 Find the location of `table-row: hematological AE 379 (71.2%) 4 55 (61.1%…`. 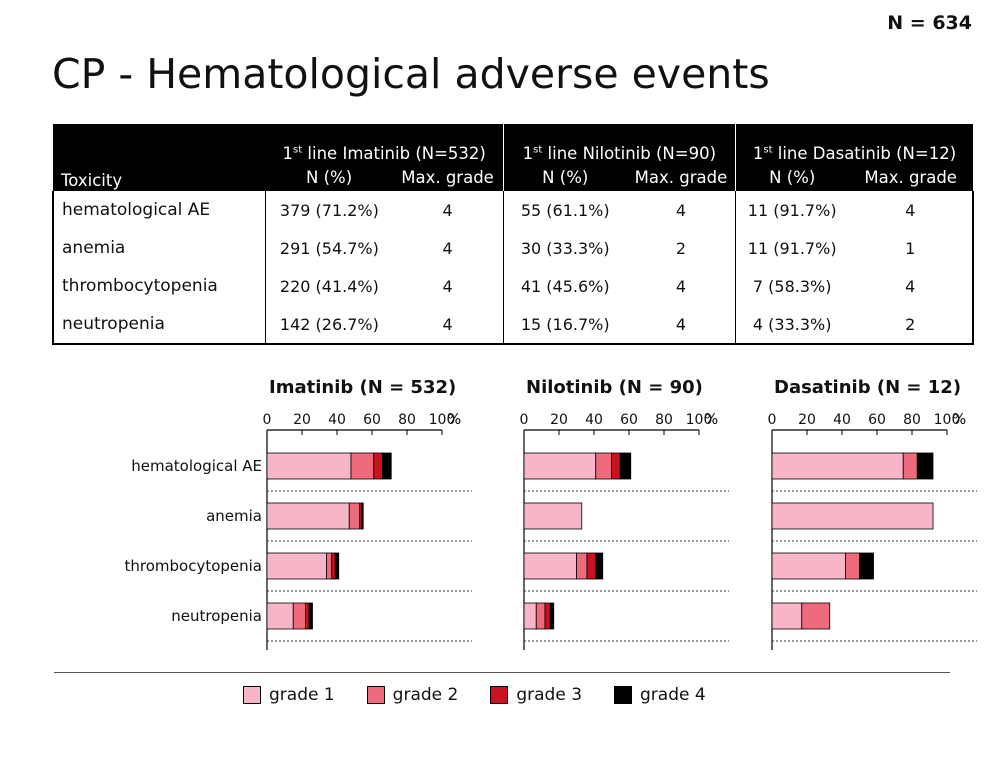

table-row: hematological AE 379 (71.2%) 4 55 (61.1%… is located at coordinates (513, 210).